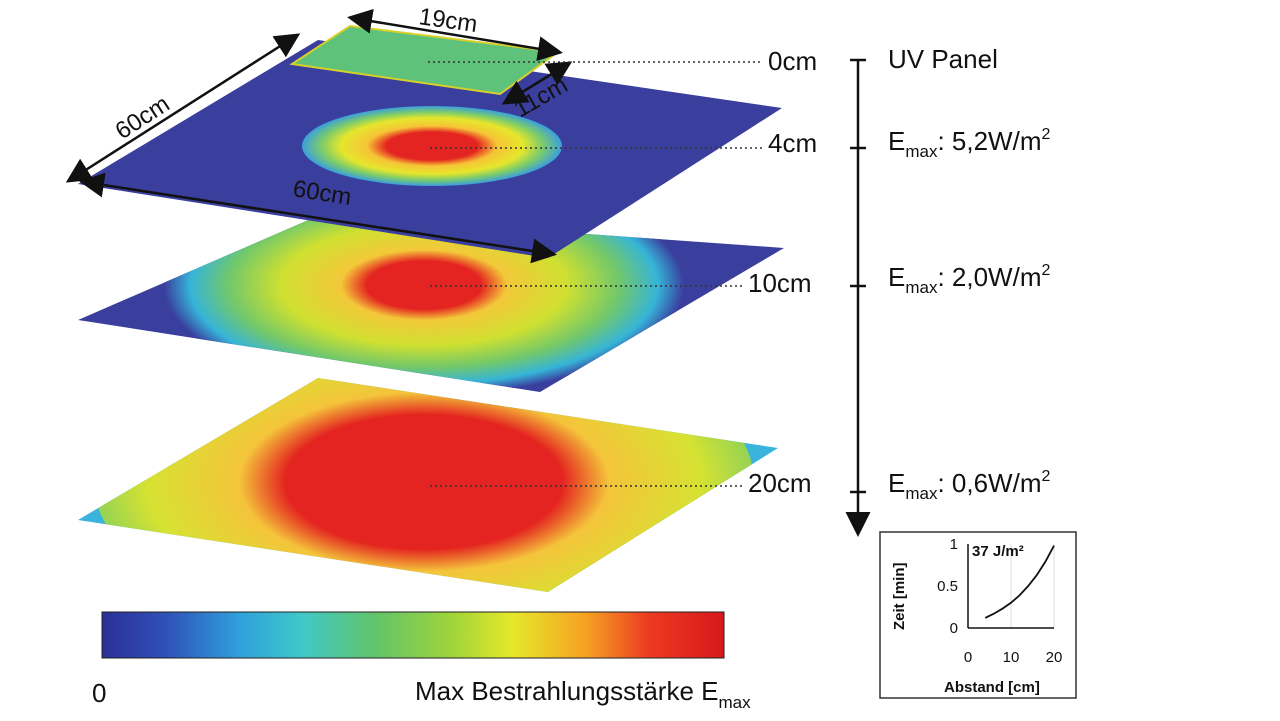 This screenshot has width=1280, height=721. What do you see at coordinates (583, 694) in the screenshot?
I see `colorbar-title: Max Bestrahlungsstärke Emax` at bounding box center [583, 694].